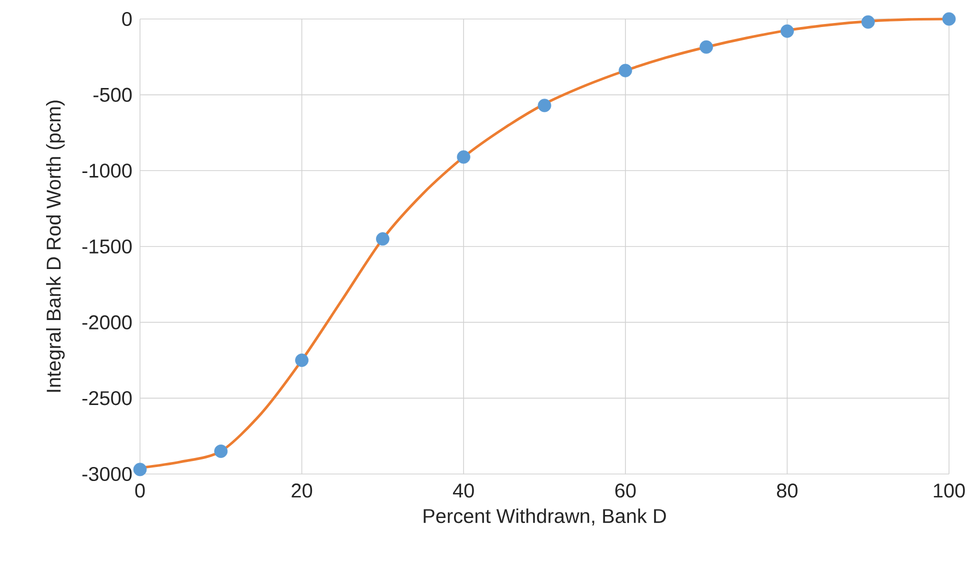 Image resolution: width=977 pixels, height=575 pixels. Describe the element at coordinates (302, 491) in the screenshot. I see `x-tick-label: 20` at that location.